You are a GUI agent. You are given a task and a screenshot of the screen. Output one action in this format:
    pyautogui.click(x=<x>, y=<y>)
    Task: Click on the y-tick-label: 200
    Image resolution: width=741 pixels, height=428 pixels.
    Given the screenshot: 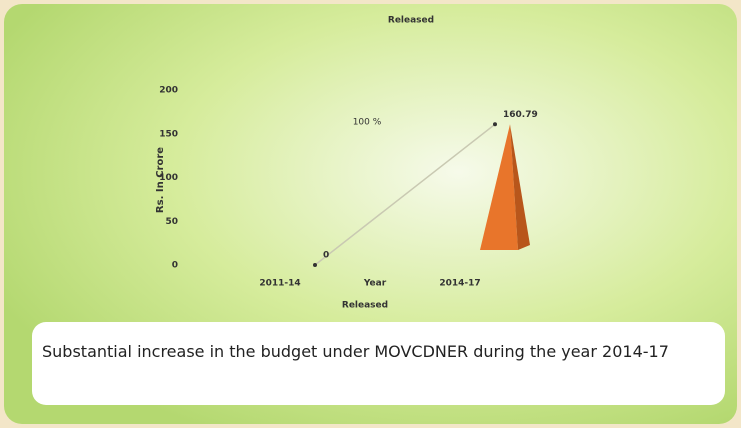 What is the action you would take?
    pyautogui.click(x=168, y=91)
    